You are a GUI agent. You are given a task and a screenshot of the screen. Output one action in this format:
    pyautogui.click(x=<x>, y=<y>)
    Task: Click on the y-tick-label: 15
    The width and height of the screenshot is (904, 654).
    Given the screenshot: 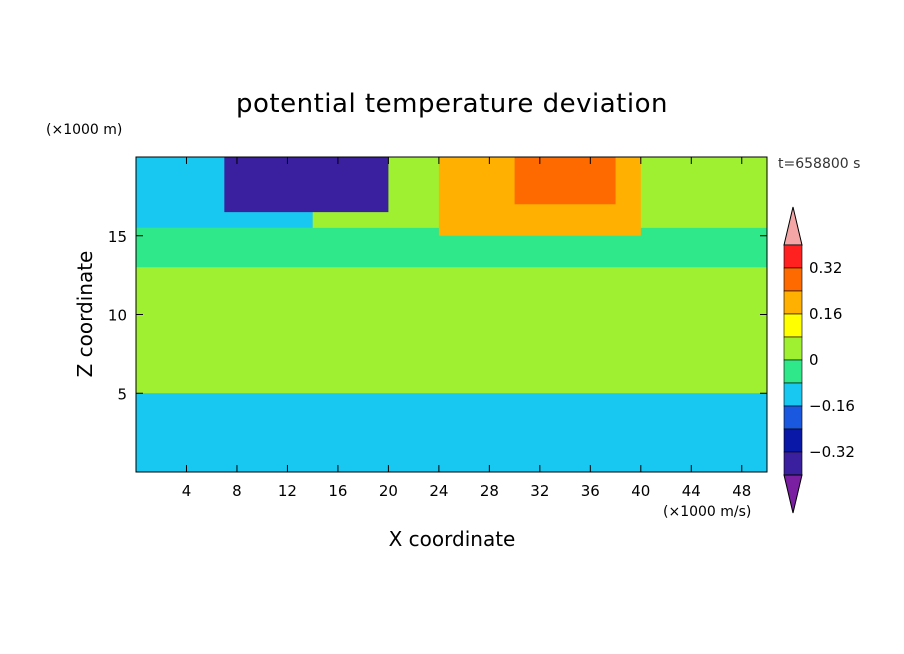 What is the action you would take?
    pyautogui.click(x=117, y=237)
    